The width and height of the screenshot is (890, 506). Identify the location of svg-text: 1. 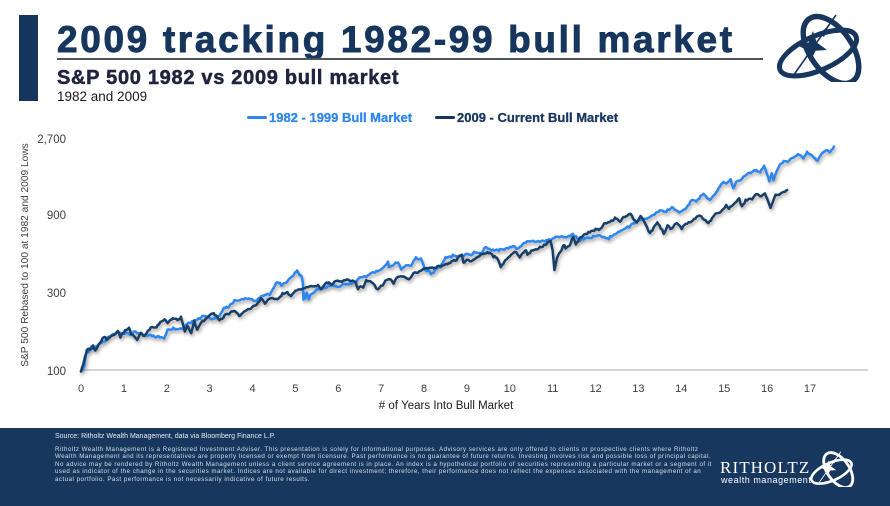
(124, 389).